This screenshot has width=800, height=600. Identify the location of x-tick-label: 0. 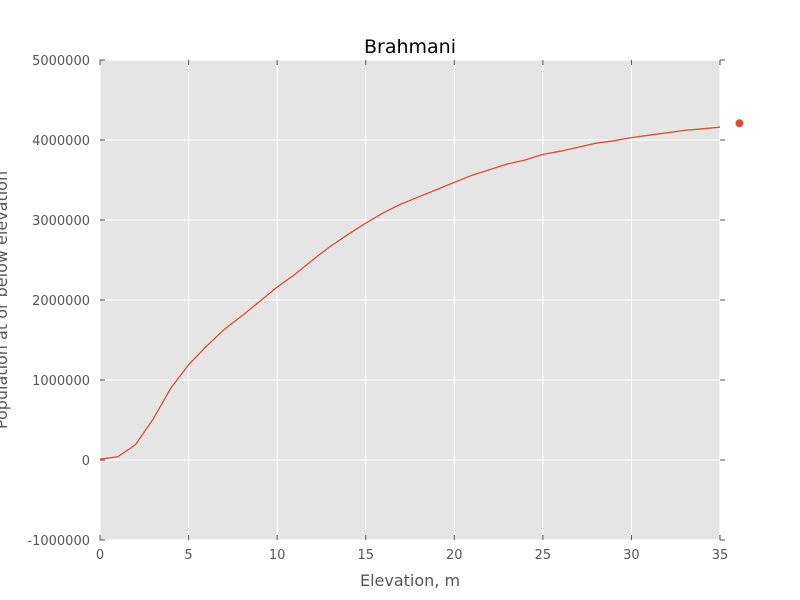
(100, 555).